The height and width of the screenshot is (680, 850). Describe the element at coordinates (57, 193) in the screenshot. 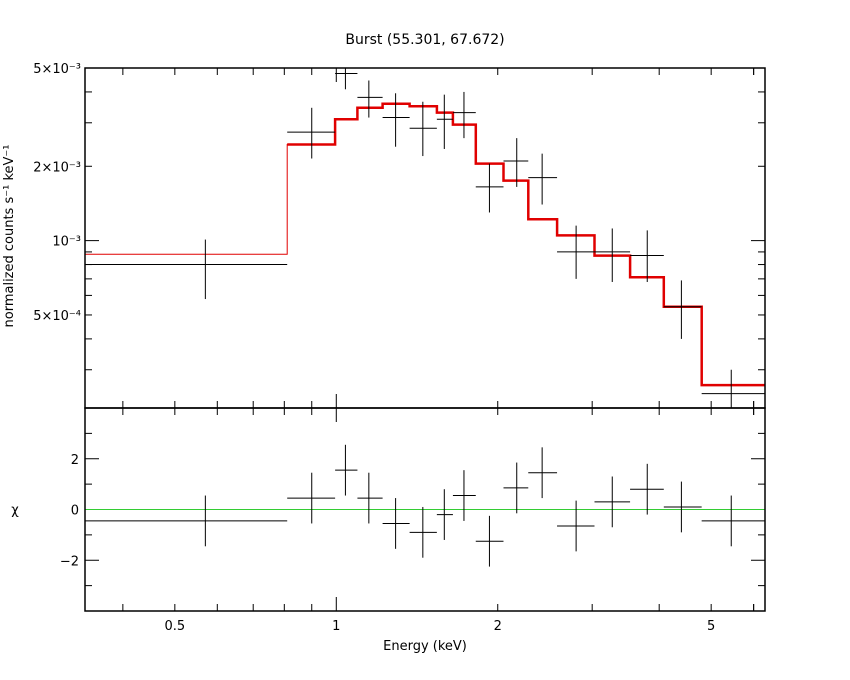

I see `spectrum-y-tick-labels: 5×10⁻³ 2×10⁻³ 10⁻³ 5×10⁻⁴` at that location.